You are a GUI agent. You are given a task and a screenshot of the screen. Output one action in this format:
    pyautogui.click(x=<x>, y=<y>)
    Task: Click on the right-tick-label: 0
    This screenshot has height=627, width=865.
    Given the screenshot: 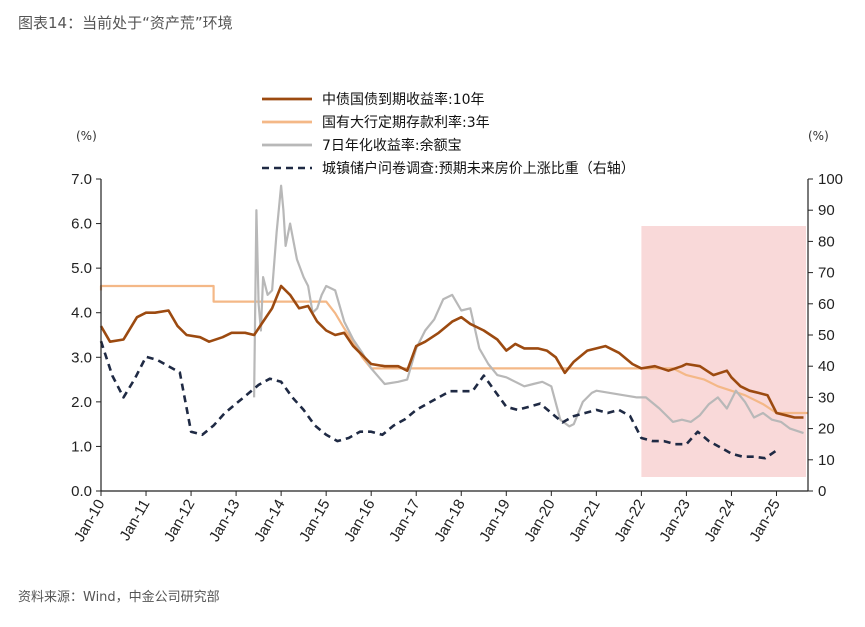 What is the action you would take?
    pyautogui.click(x=822, y=491)
    